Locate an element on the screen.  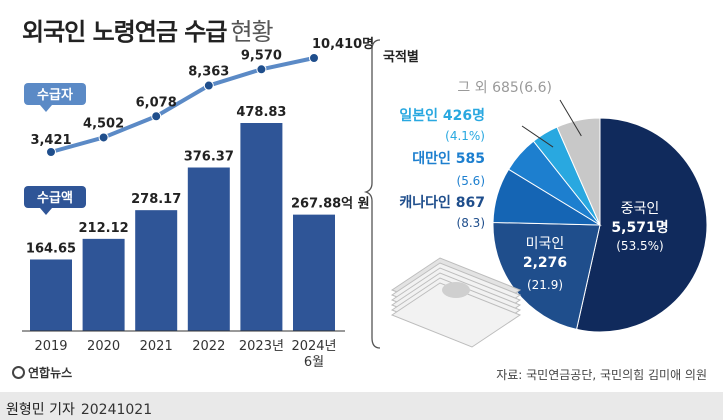
series-line is located at coordinates (182, 105).